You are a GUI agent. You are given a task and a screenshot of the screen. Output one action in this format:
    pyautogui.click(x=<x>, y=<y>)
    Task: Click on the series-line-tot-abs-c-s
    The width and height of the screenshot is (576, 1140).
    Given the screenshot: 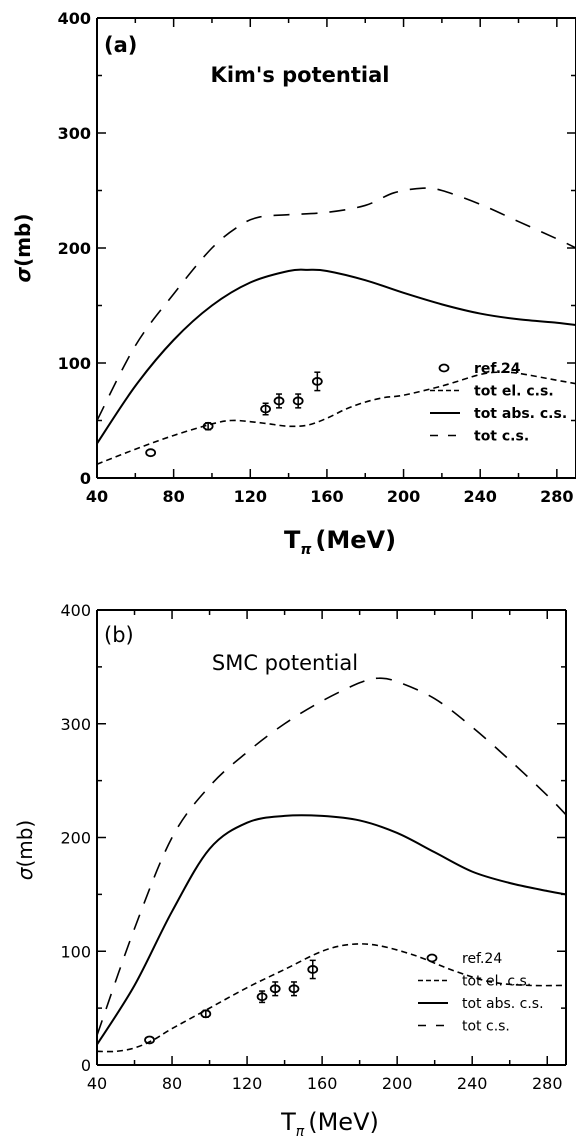 What is the action you would take?
    pyautogui.click(x=336, y=356)
    